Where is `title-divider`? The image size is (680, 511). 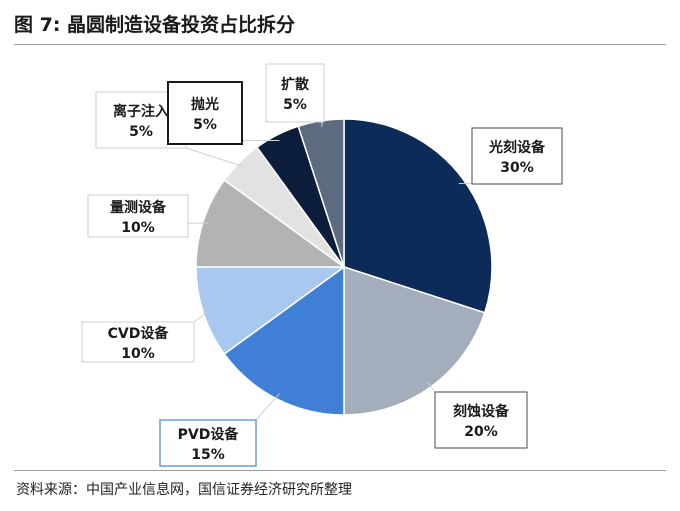 title-divider is located at coordinates (340, 44).